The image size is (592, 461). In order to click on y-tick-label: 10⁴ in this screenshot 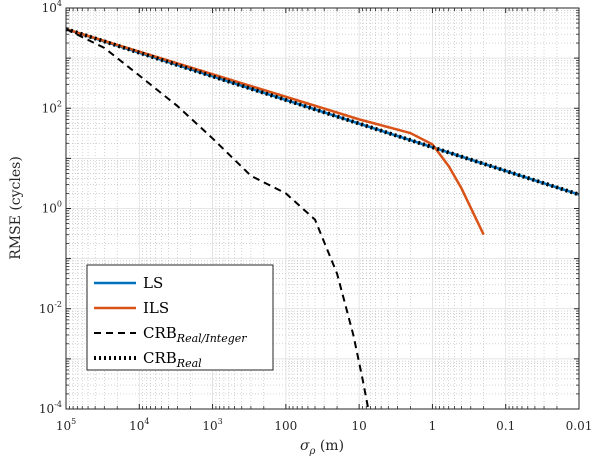, I will do `click(52, 7)`.